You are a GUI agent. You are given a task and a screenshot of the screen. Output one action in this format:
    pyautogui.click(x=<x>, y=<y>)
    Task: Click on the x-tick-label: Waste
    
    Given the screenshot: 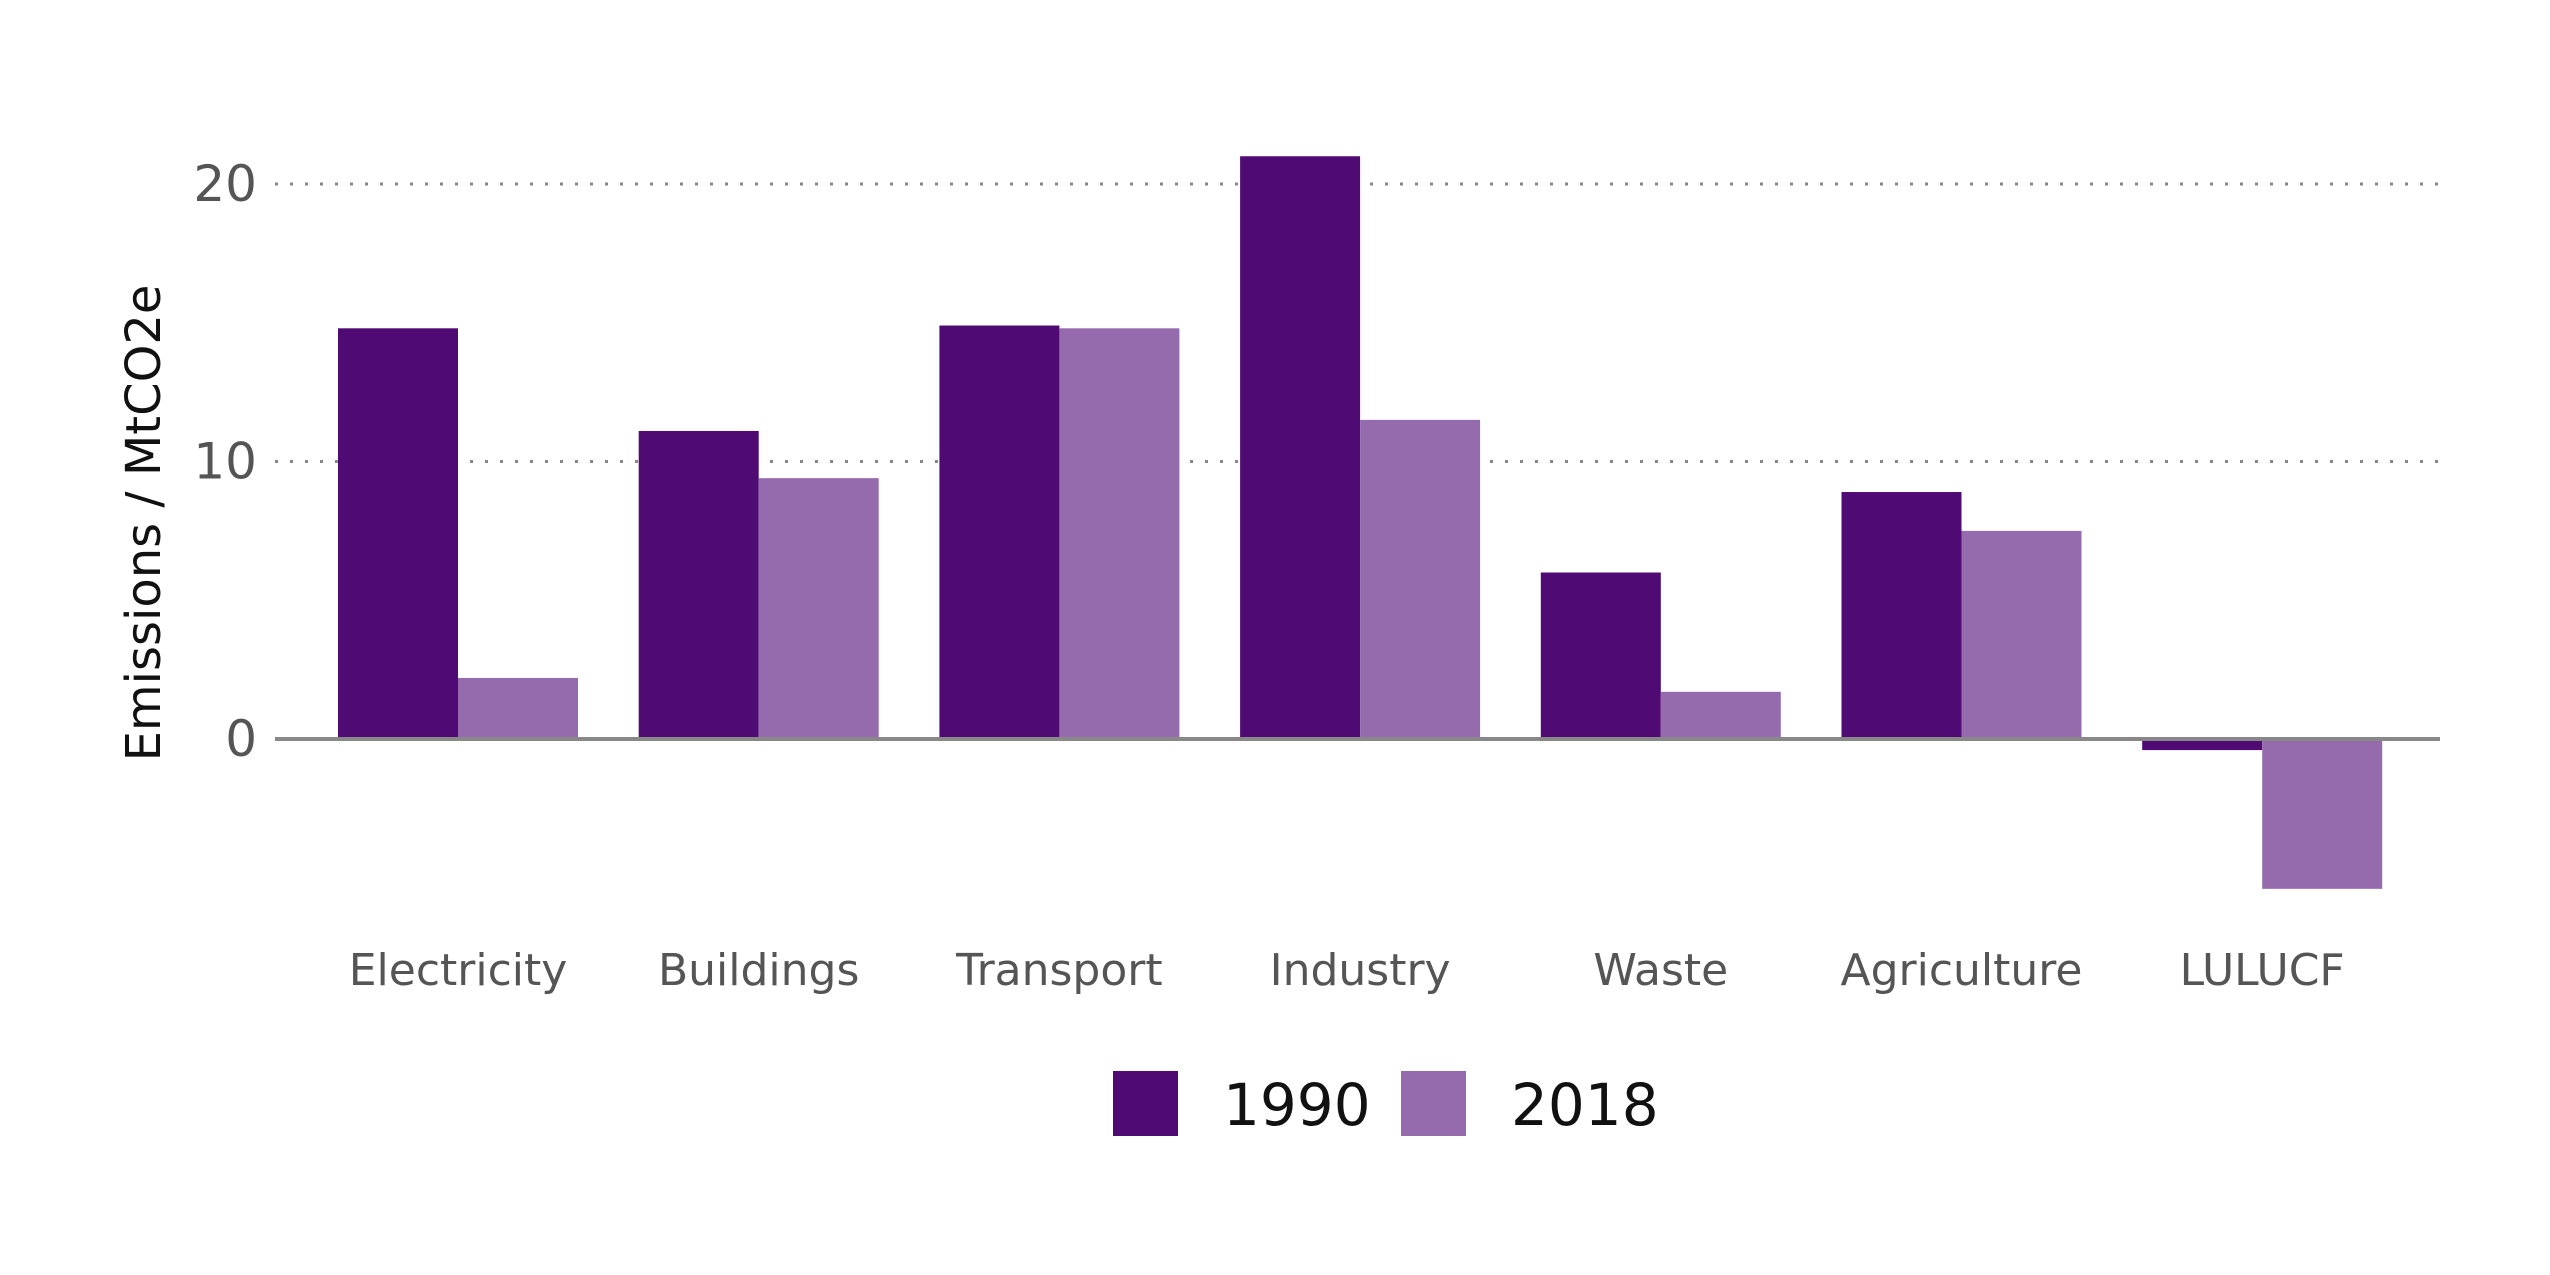 What is the action you would take?
    pyautogui.click(x=1660, y=970)
    